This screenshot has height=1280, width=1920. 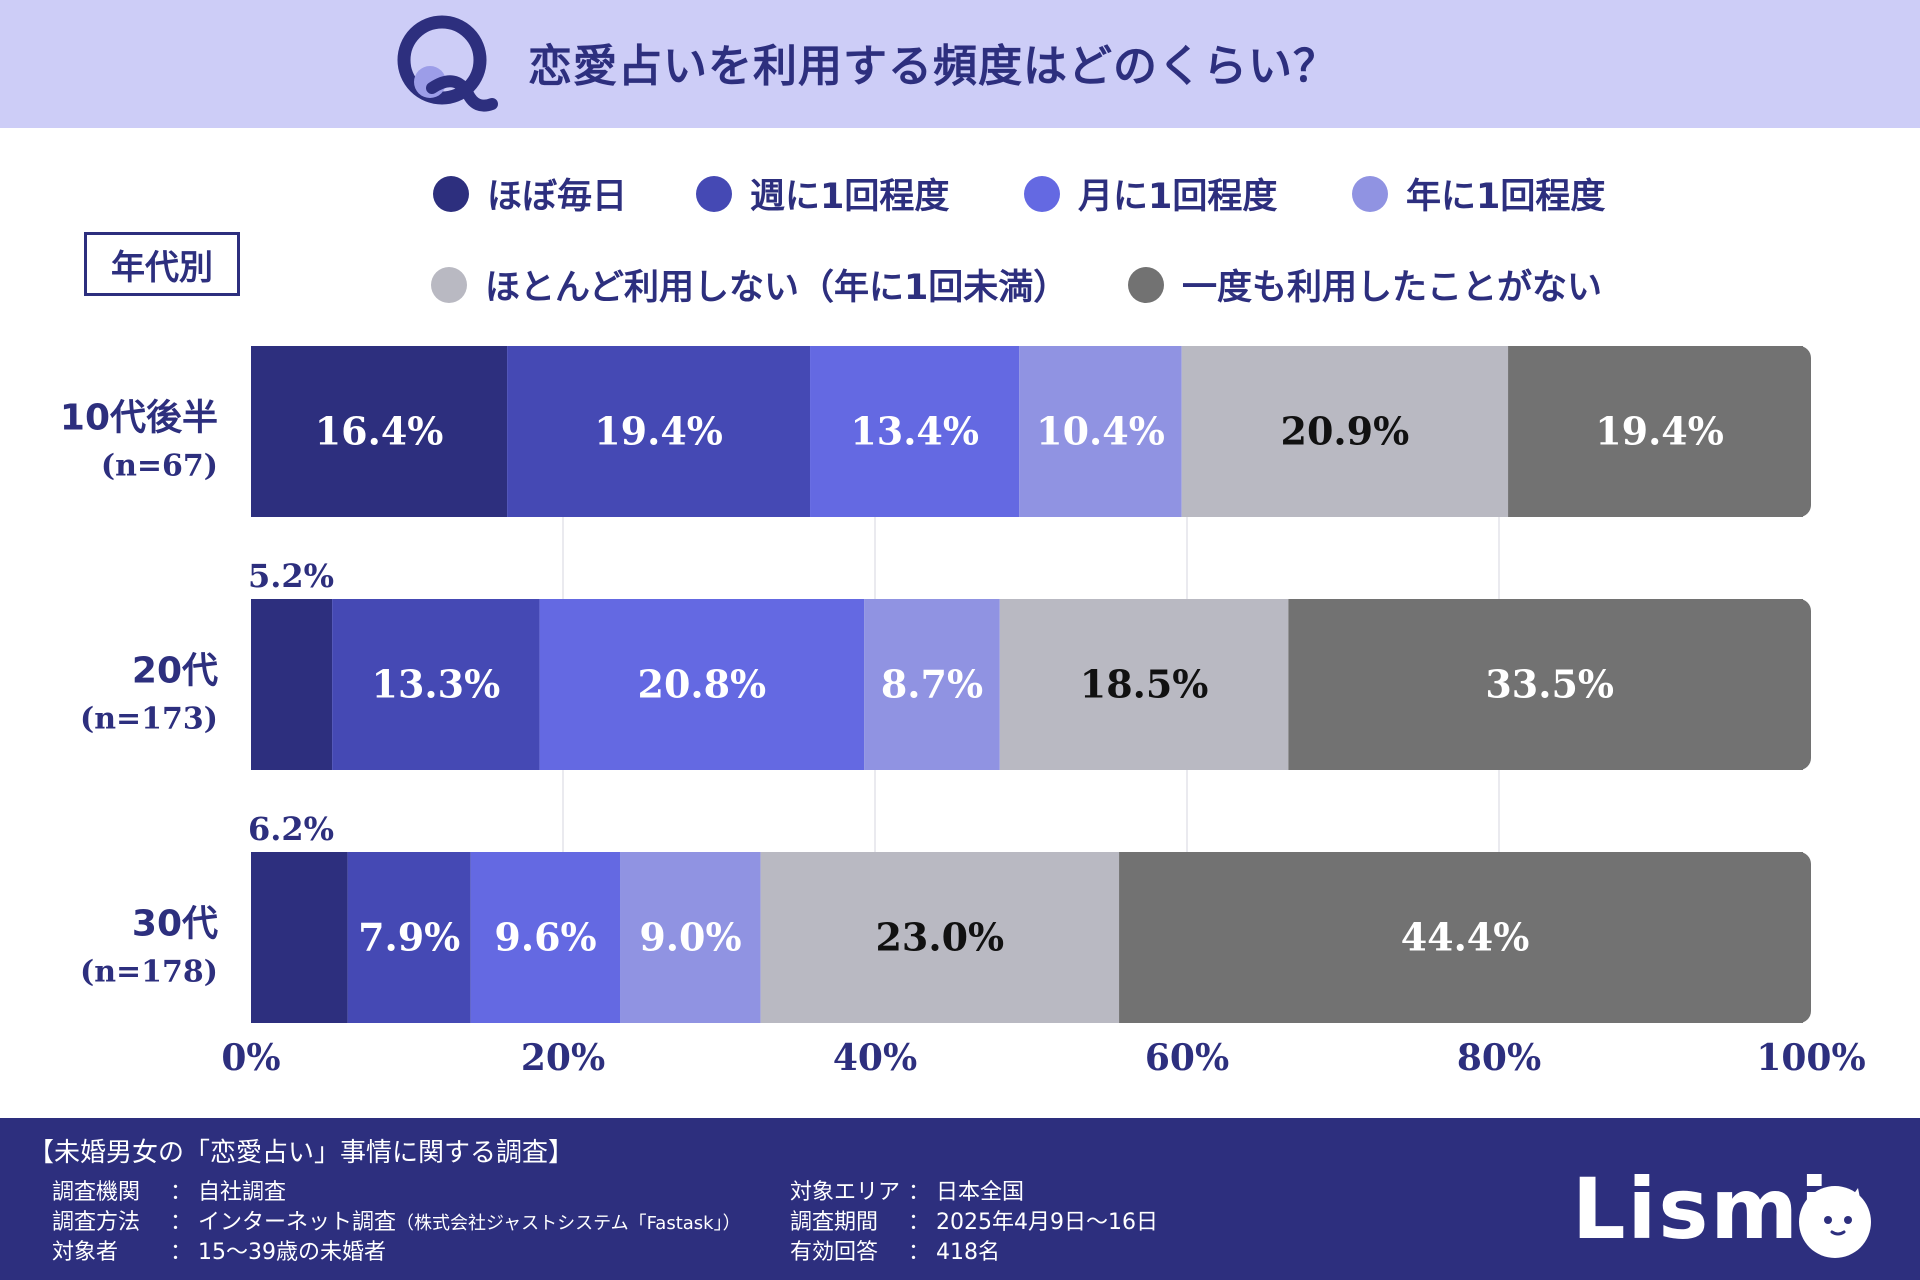 I want to click on x-tick-label: 20%, so click(x=563, y=1058).